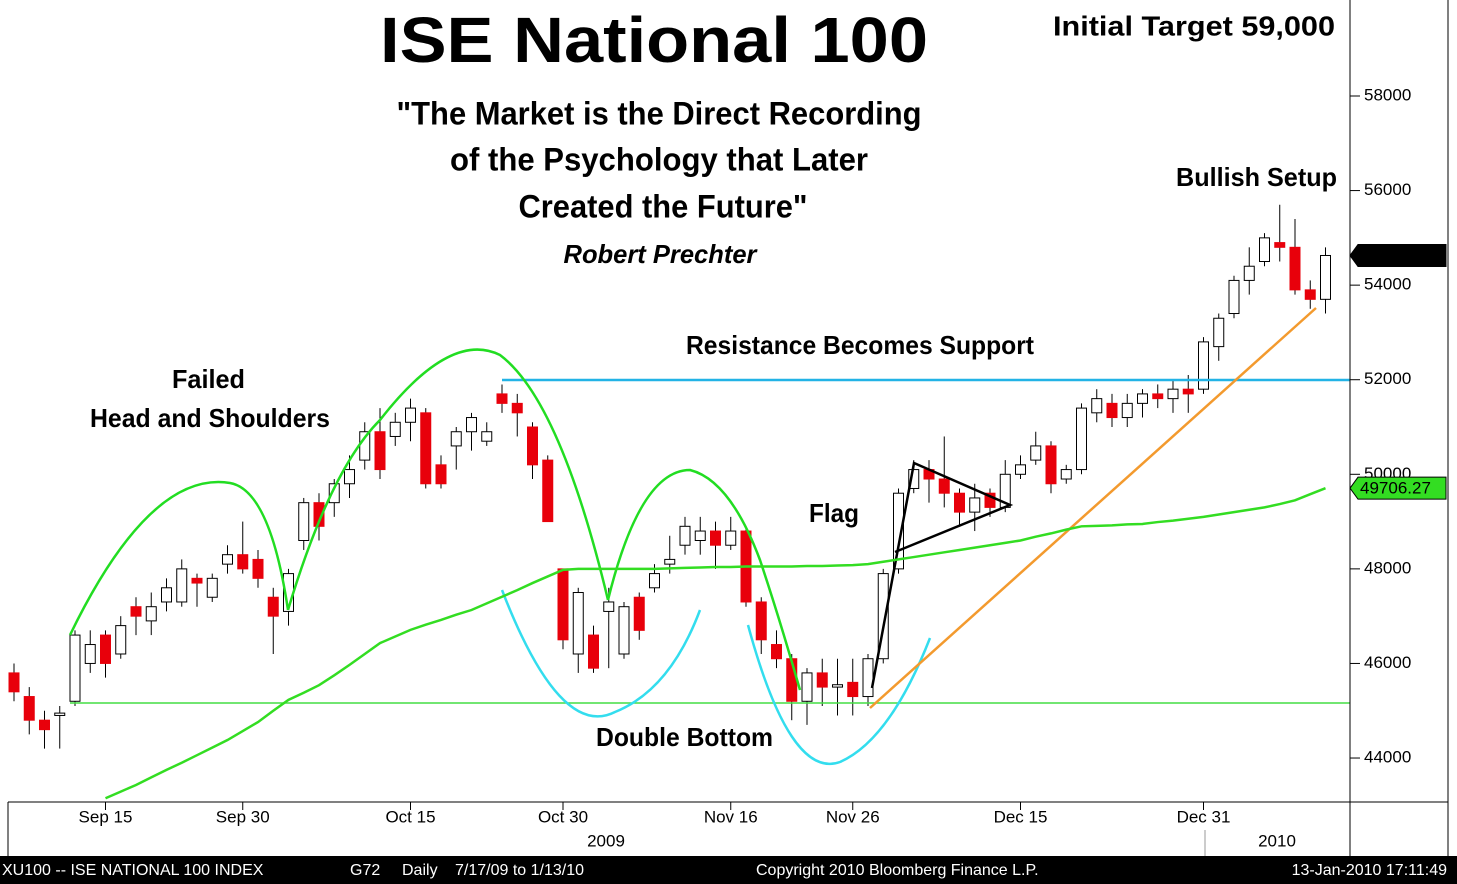 The image size is (1457, 884). I want to click on annotation: Head and Shoulders, so click(210, 418).